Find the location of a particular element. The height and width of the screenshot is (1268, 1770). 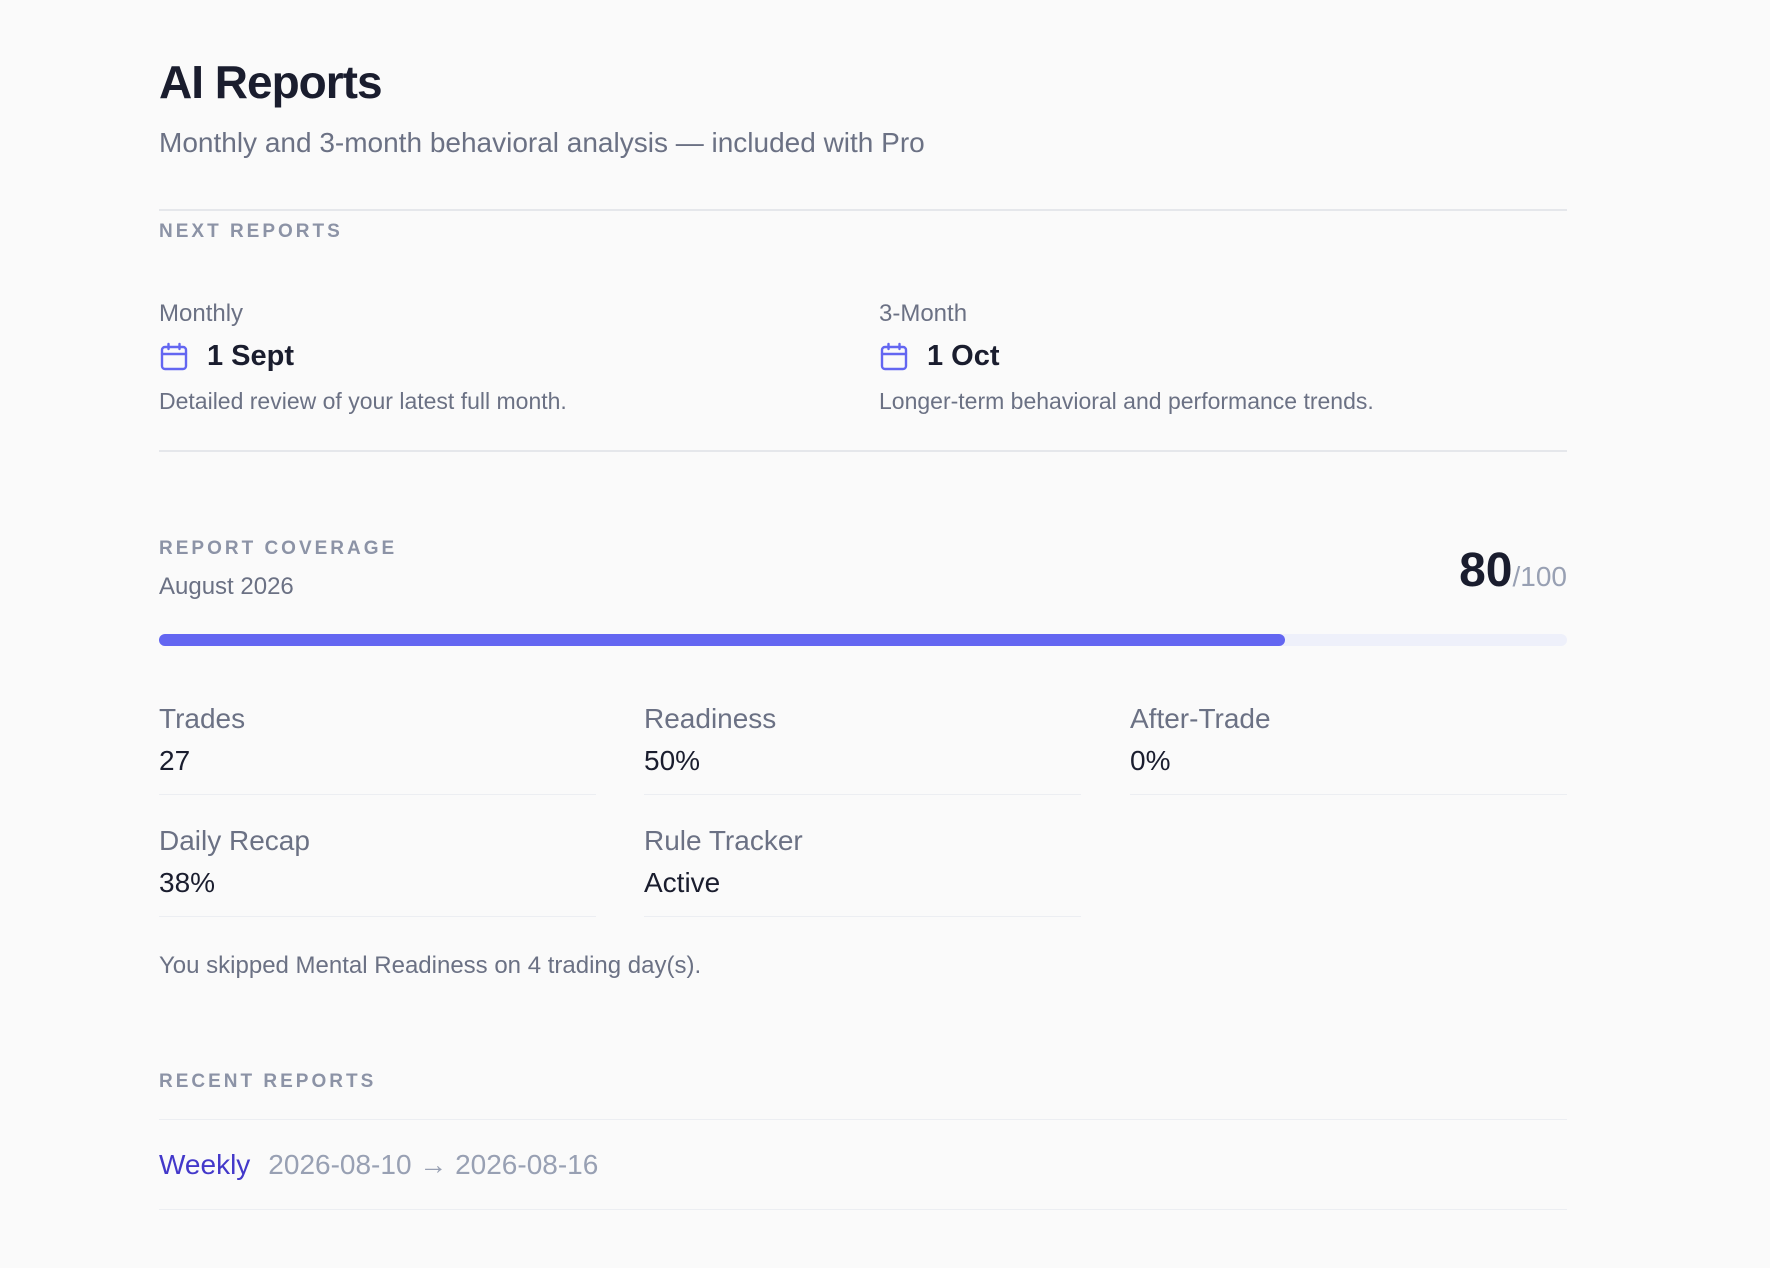

stat-value: 27 is located at coordinates (175, 760).